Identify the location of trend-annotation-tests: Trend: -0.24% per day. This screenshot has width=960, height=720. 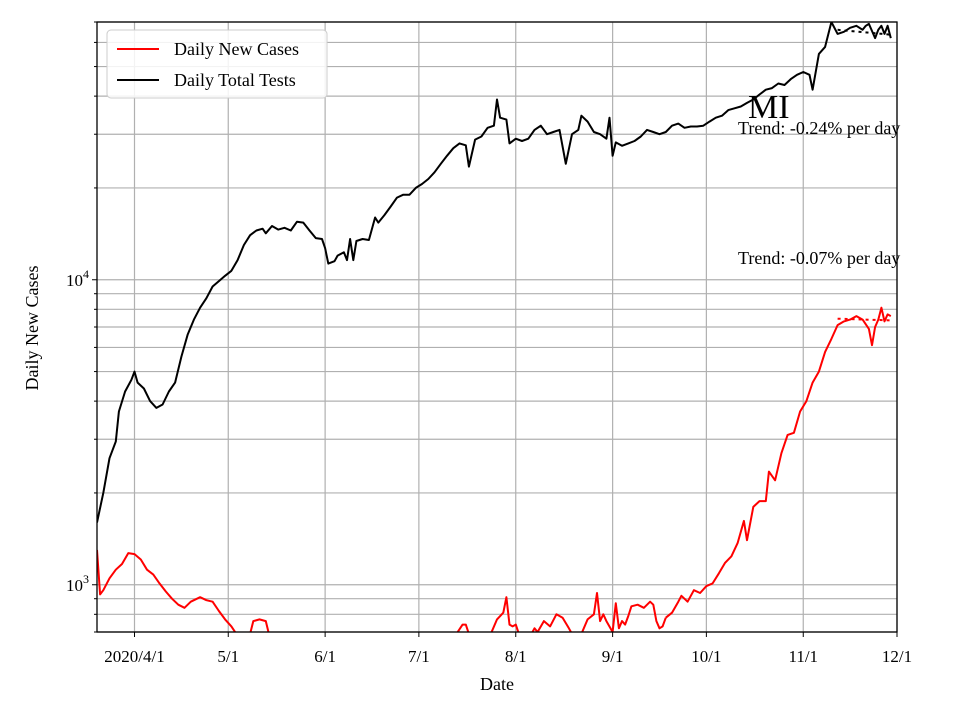
(819, 128).